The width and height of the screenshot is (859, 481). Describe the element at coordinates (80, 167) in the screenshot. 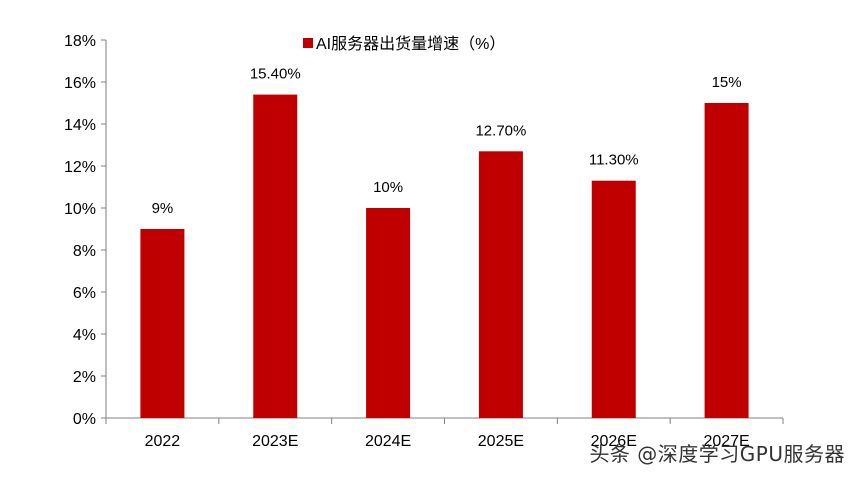

I see `y-tick-label: 12%` at that location.